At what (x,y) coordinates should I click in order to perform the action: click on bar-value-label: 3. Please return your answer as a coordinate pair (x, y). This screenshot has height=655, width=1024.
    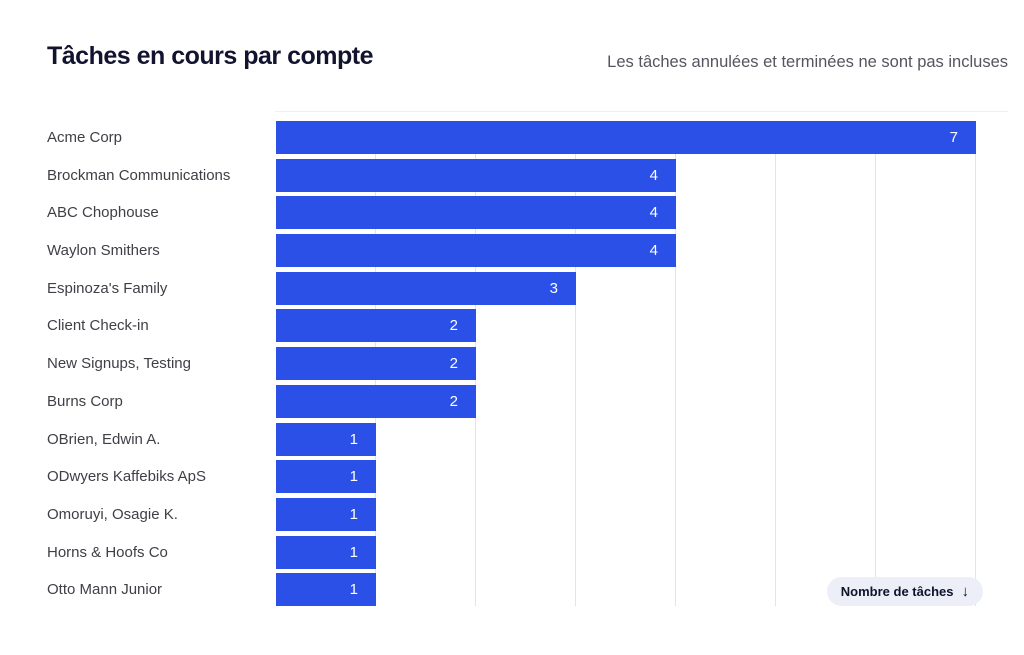
    Looking at the image, I should click on (553, 288).